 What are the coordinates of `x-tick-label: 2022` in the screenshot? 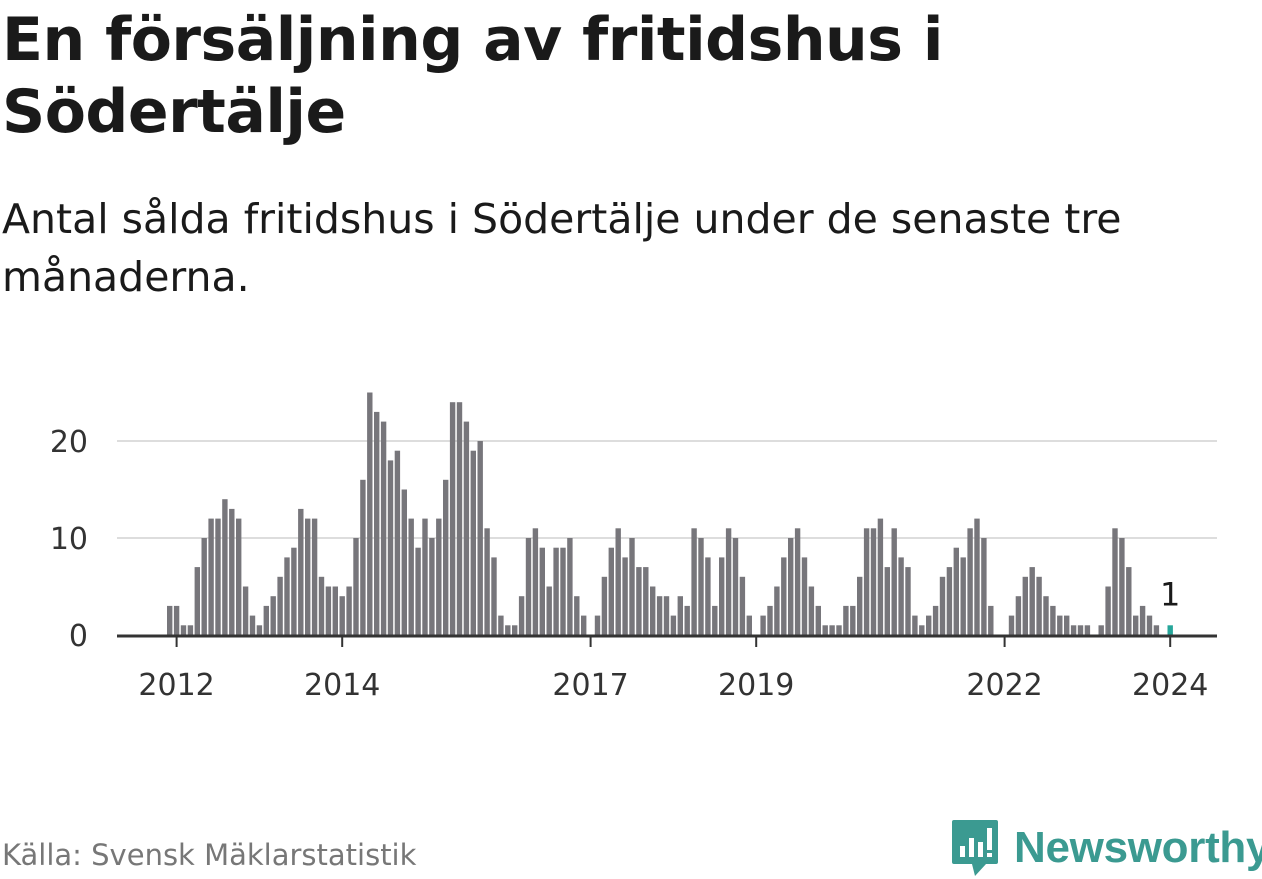 It's located at (1004, 685).